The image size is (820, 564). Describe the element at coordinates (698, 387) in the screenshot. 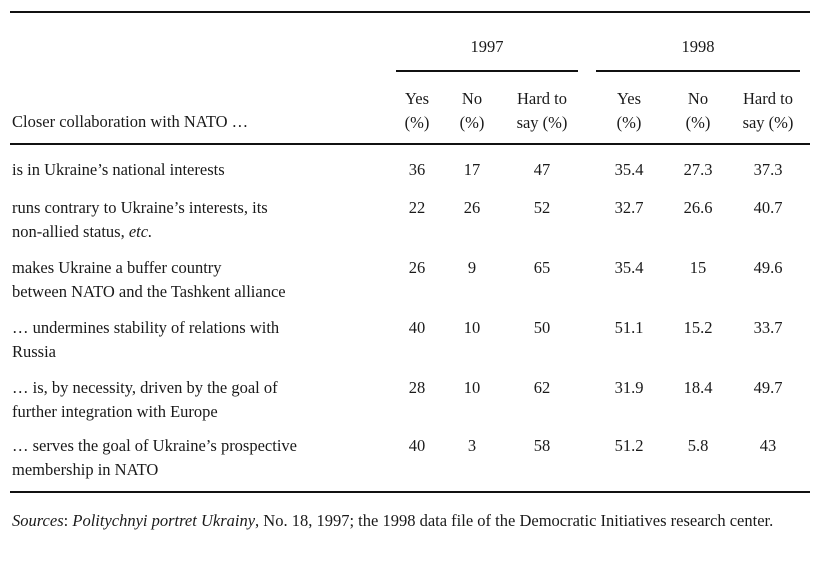

I see `table-cell: 18.4` at that location.